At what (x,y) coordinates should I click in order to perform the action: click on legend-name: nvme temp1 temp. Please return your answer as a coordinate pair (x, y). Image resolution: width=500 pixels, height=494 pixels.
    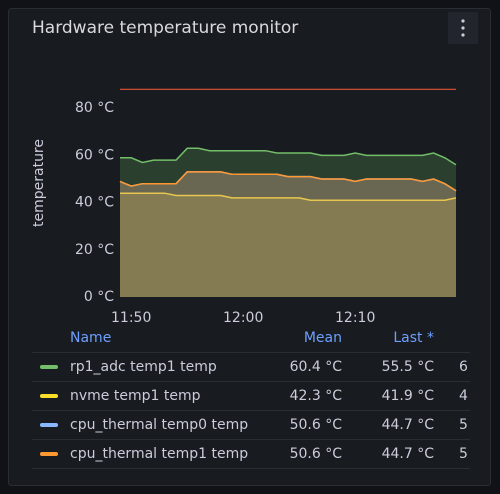
    Looking at the image, I should click on (135, 396).